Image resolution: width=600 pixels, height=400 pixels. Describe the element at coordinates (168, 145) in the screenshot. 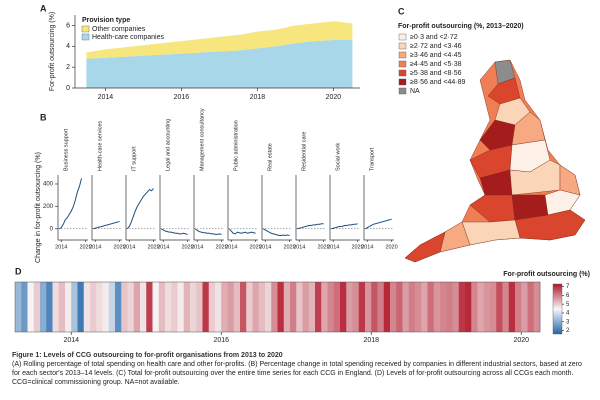

I see `panel-title: Legal and accounting` at that location.